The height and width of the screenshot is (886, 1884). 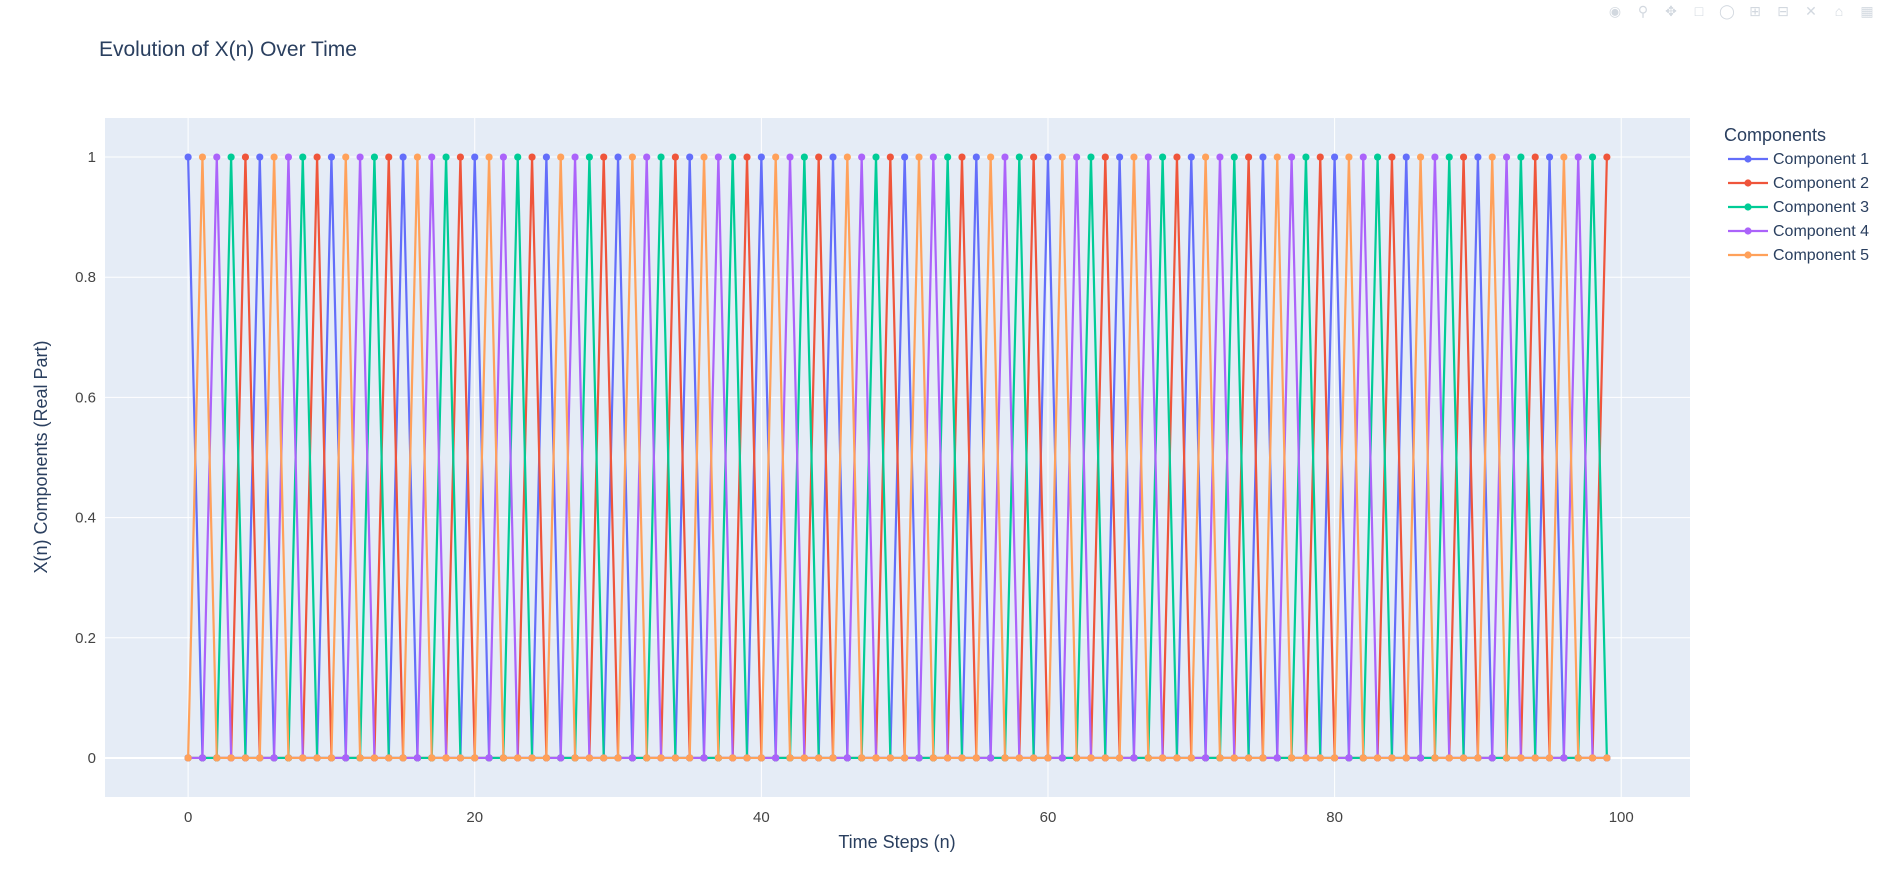 I want to click on legend-item: Component 5, so click(x=1798, y=255).